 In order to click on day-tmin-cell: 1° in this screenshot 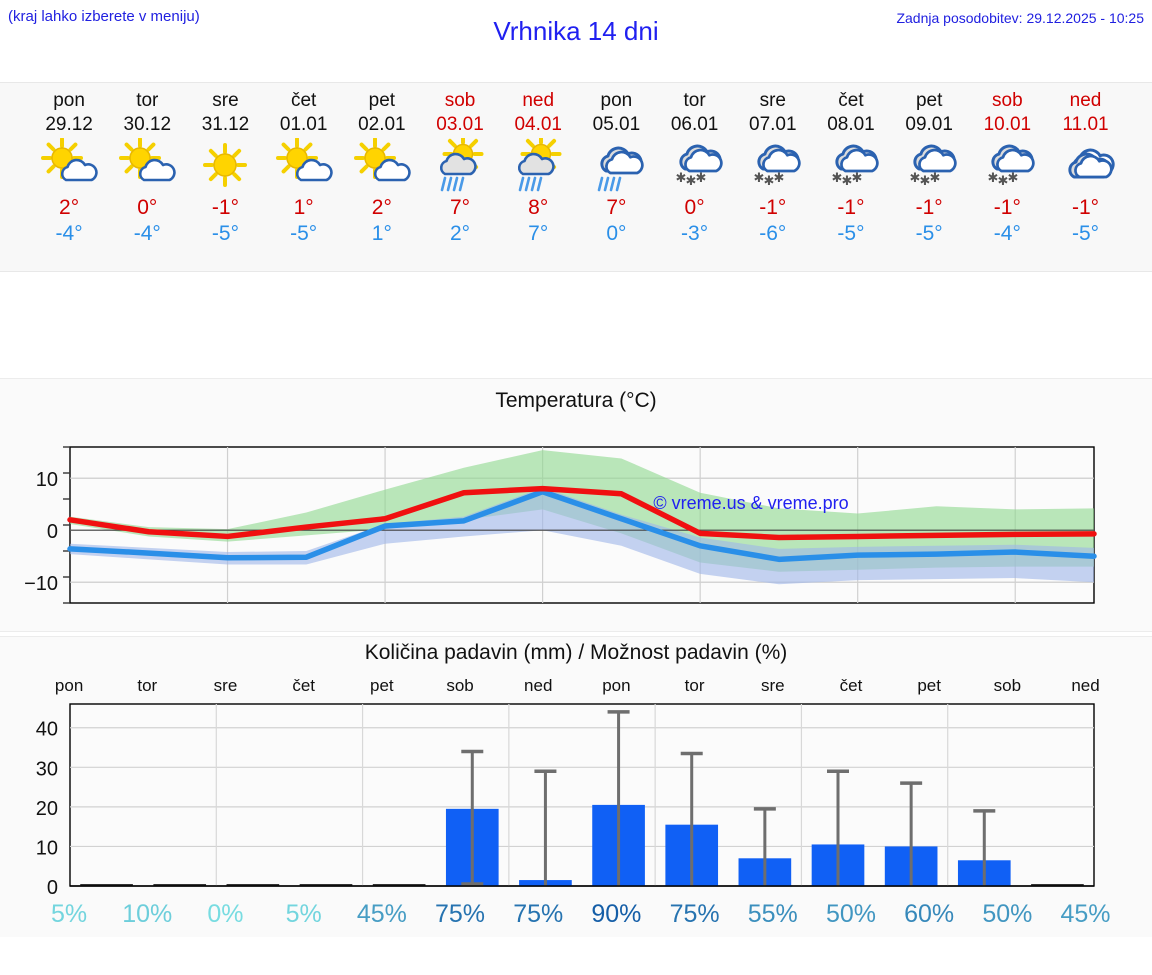, I will do `click(382, 234)`.